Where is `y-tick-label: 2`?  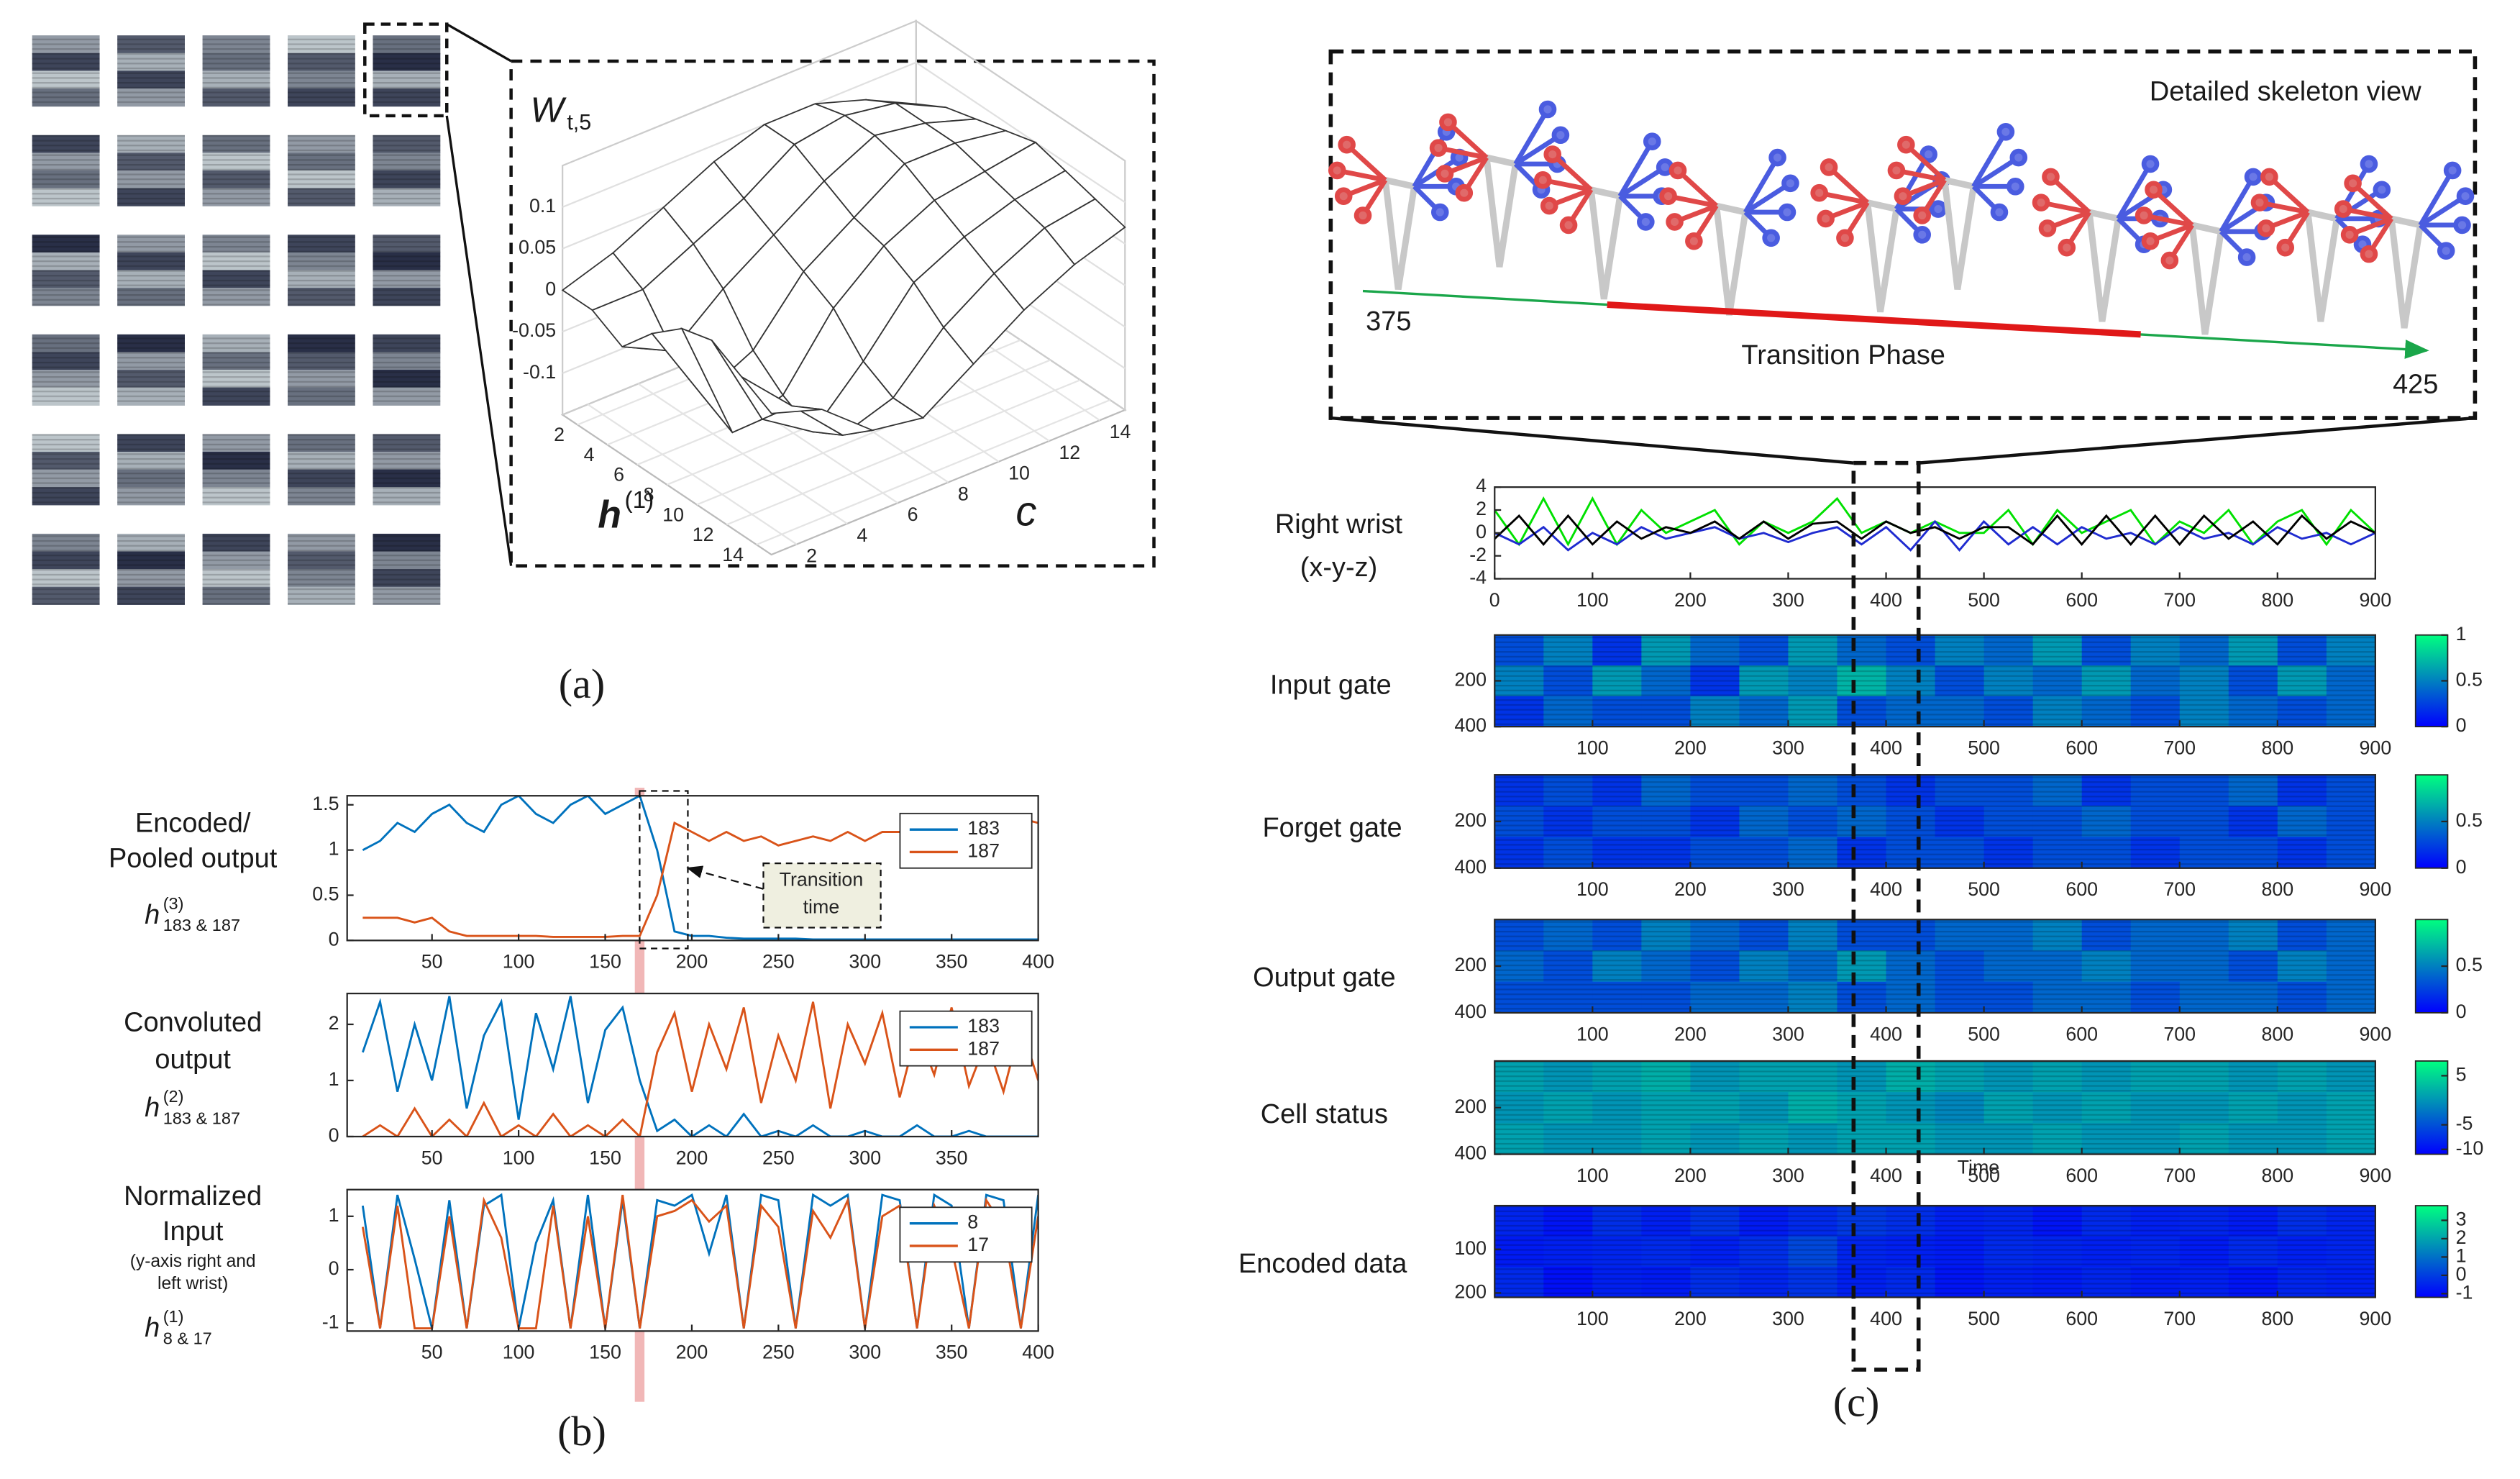
y-tick-label: 2 is located at coordinates (334, 1023).